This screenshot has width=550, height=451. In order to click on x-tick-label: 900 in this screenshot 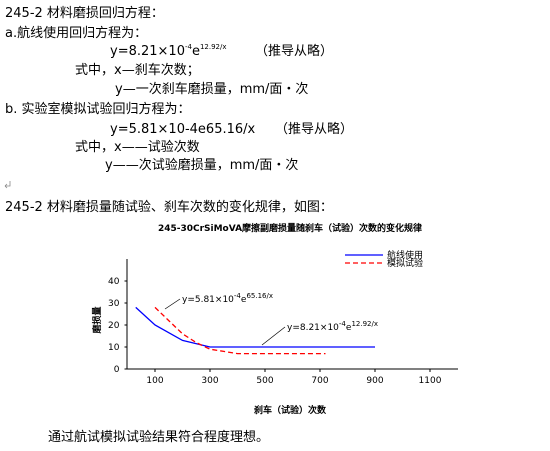, I will do `click(374, 381)`.